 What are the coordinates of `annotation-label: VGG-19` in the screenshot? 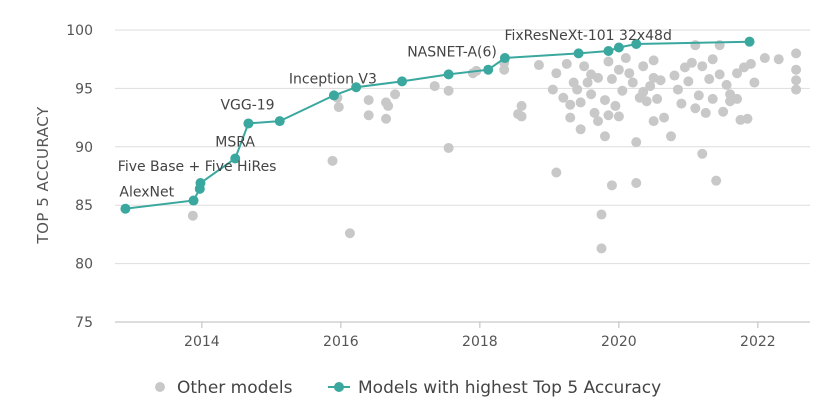 It's located at (247, 105).